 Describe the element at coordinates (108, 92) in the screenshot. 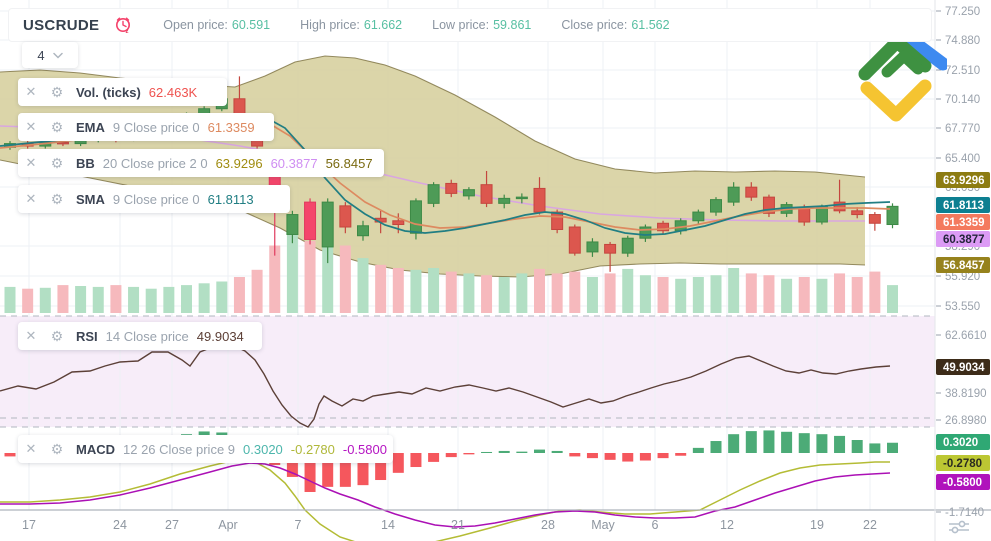

I see `indicator-name: Vol. (ticks)` at that location.